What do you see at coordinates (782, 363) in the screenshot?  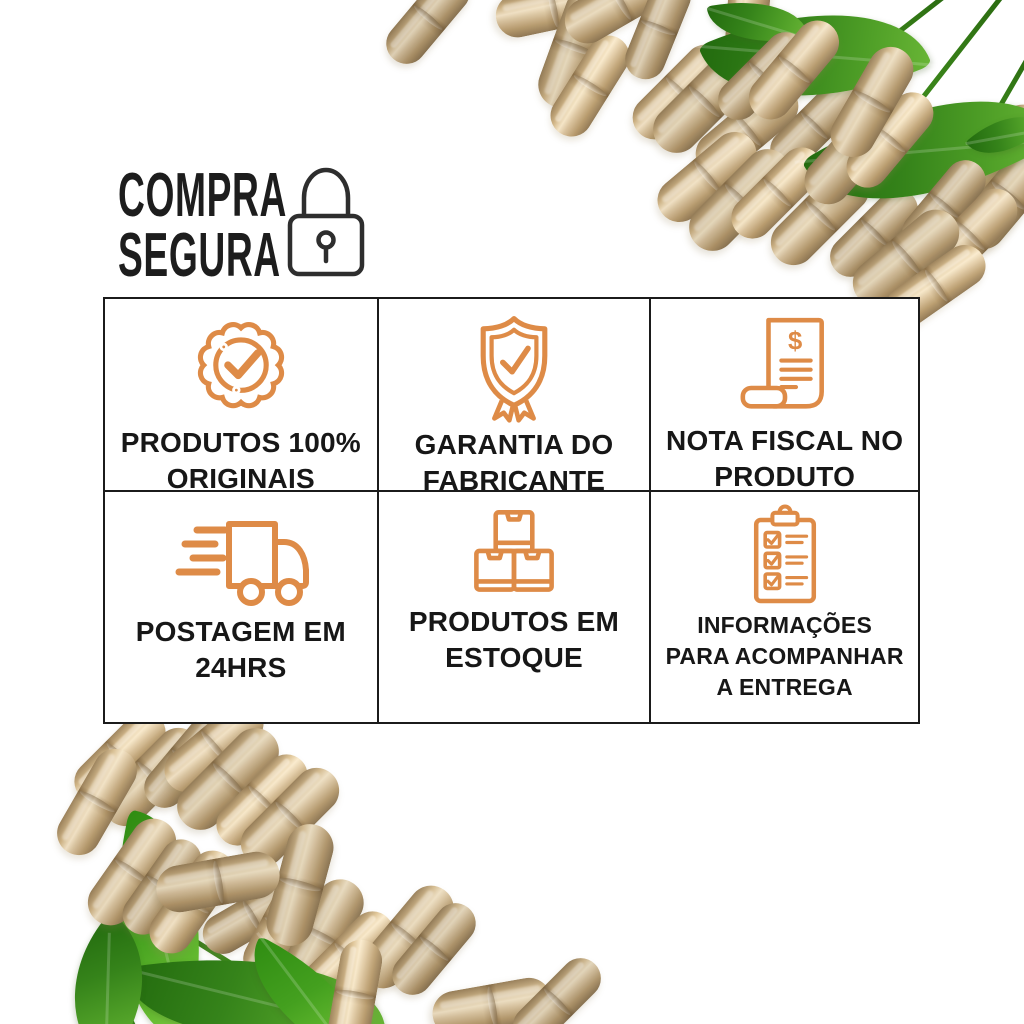 I see `invoice-icon: $` at bounding box center [782, 363].